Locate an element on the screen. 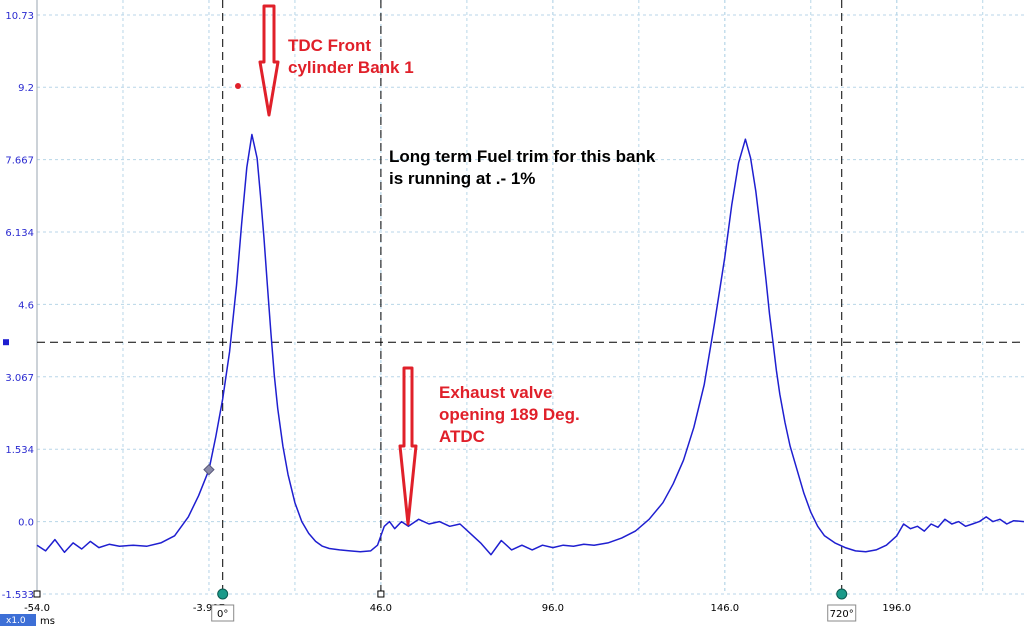  fuel-trim-label-line2: is running at .- 1% is located at coordinates (462, 178).